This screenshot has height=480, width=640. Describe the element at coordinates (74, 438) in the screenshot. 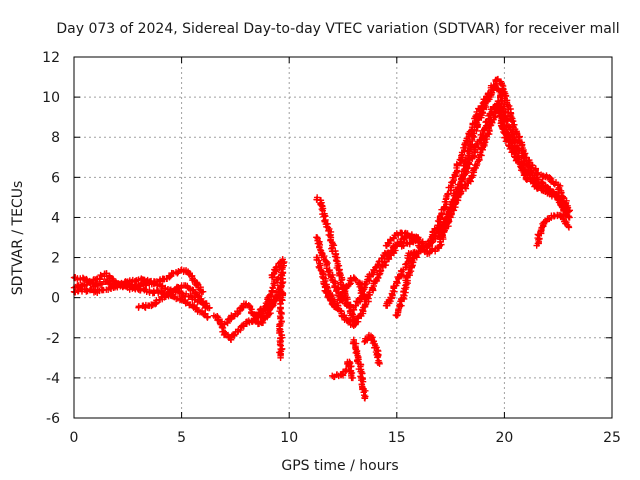

I see `x-tick-label: 0` at that location.